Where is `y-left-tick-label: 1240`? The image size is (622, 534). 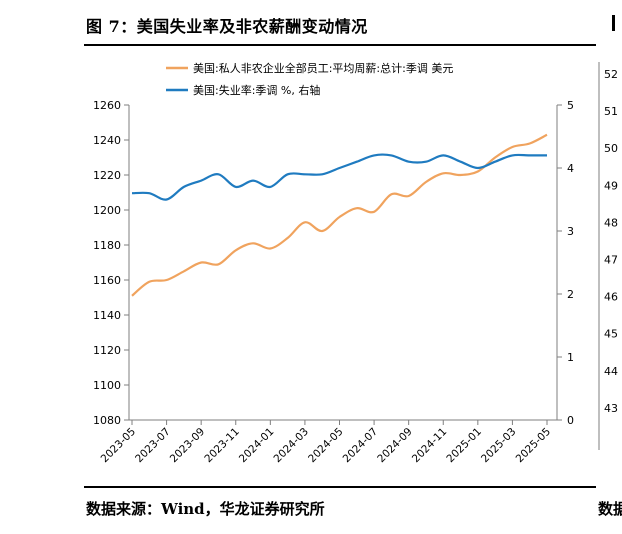 y-left-tick-label: 1240 is located at coordinates (107, 140).